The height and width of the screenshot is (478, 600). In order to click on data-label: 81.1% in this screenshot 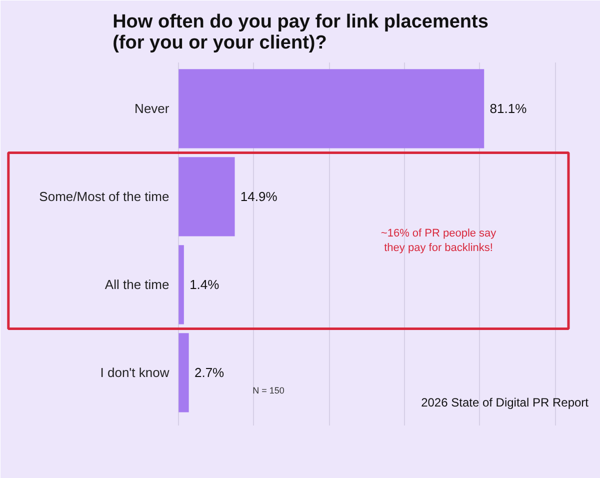, I will do `click(509, 108)`.